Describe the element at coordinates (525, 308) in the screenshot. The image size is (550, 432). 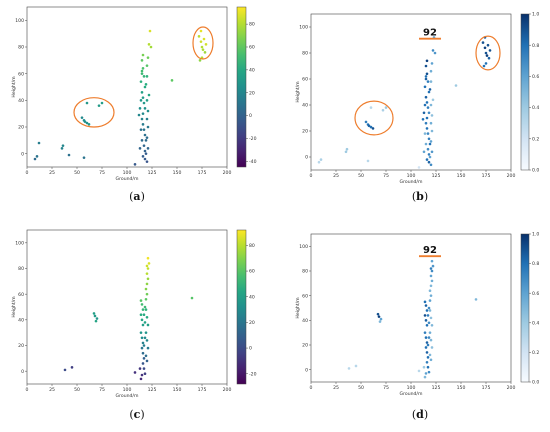
I see `colorbar` at that location.